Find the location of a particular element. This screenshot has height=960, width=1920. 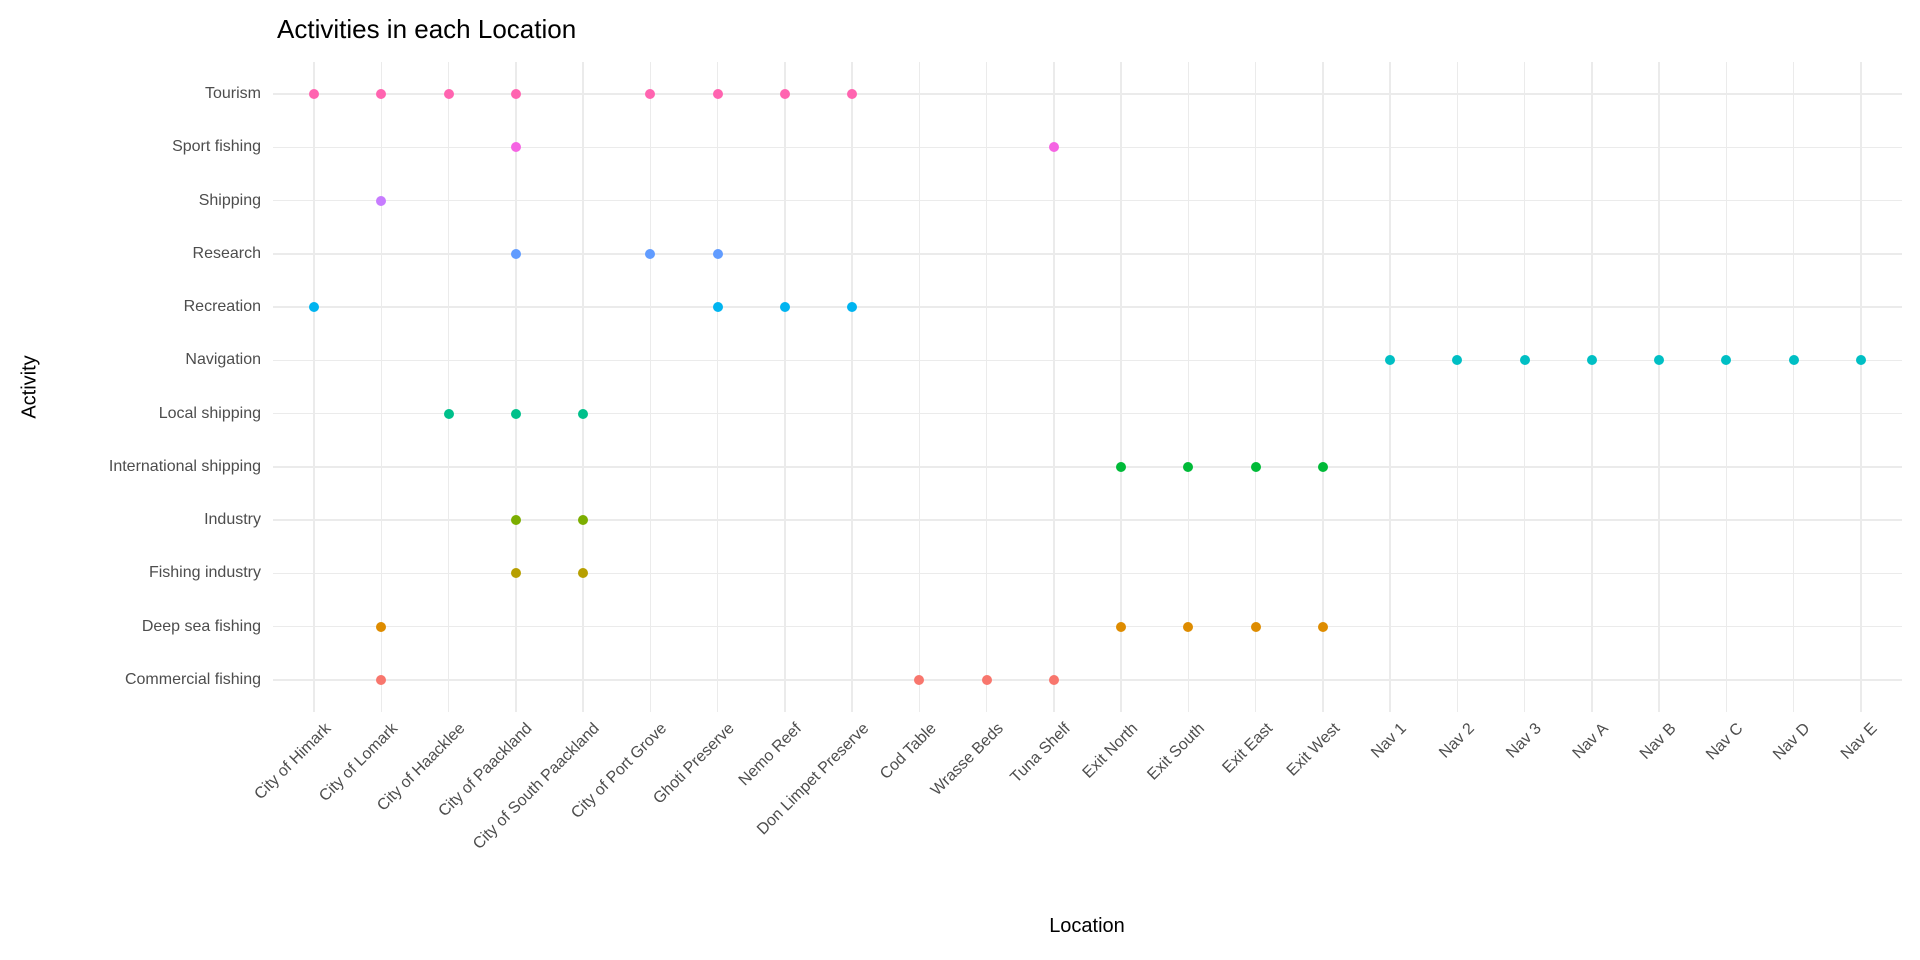

x-tick-label: Exit North is located at coordinates (1110, 751).